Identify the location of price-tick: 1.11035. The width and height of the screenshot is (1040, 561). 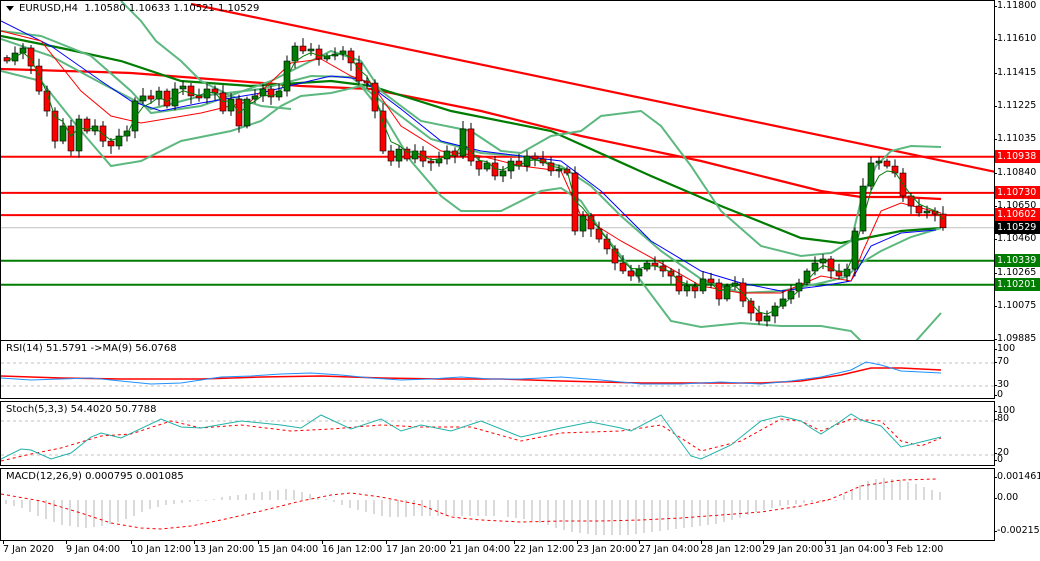
(1015, 138).